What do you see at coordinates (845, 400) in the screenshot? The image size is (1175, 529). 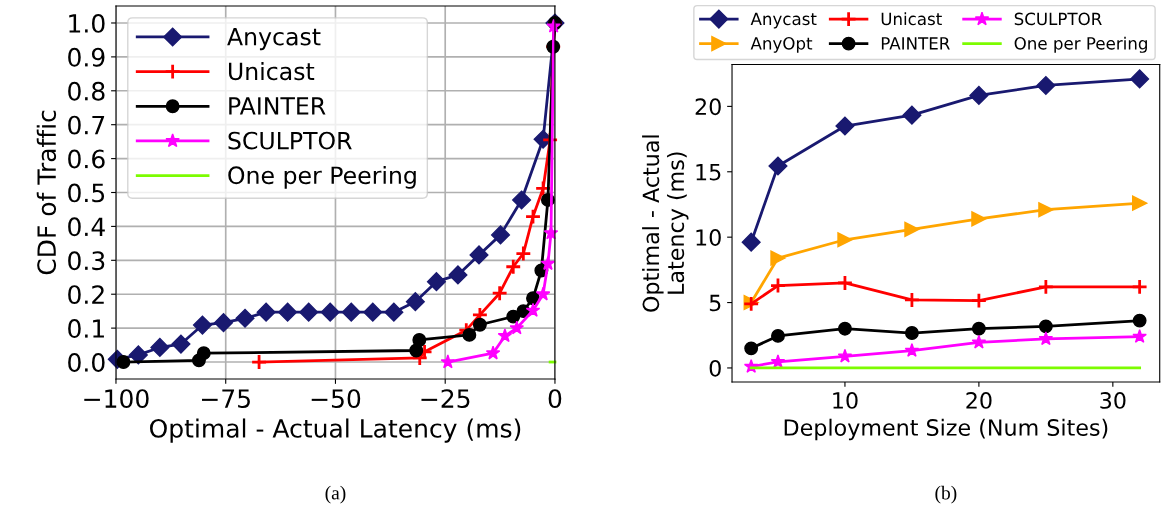 I see `x-tick-label: 10` at bounding box center [845, 400].